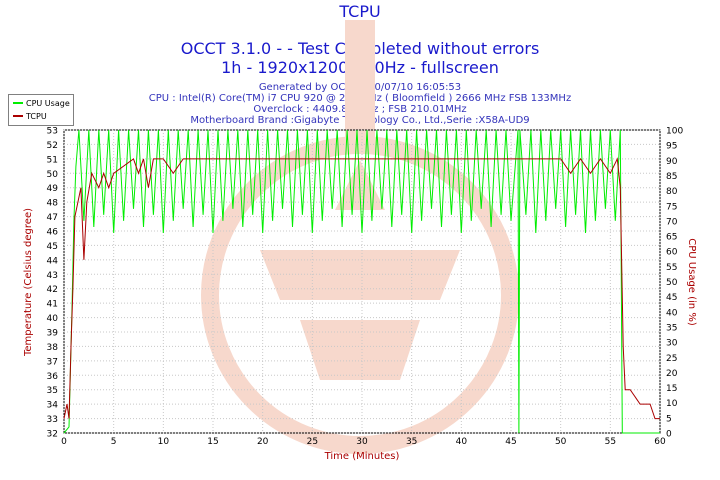  What do you see at coordinates (672, 222) in the screenshot?
I see `y-right-tick-label: 70` at bounding box center [672, 222].